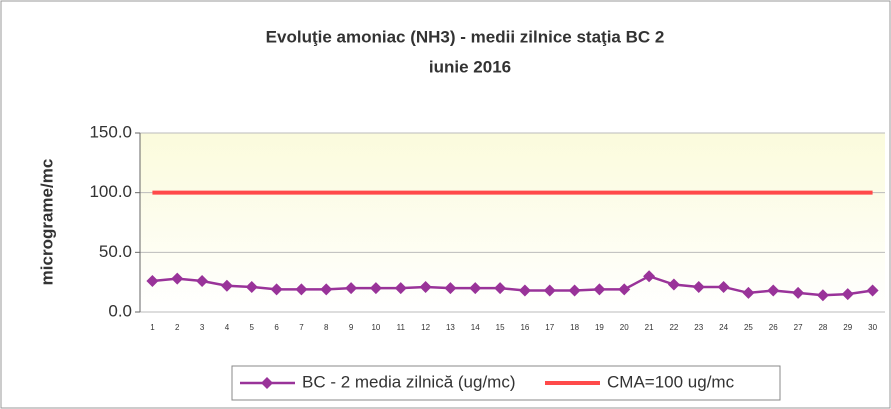 The width and height of the screenshot is (891, 409). Describe the element at coordinates (267, 383) in the screenshot. I see `legend-marker` at that location.